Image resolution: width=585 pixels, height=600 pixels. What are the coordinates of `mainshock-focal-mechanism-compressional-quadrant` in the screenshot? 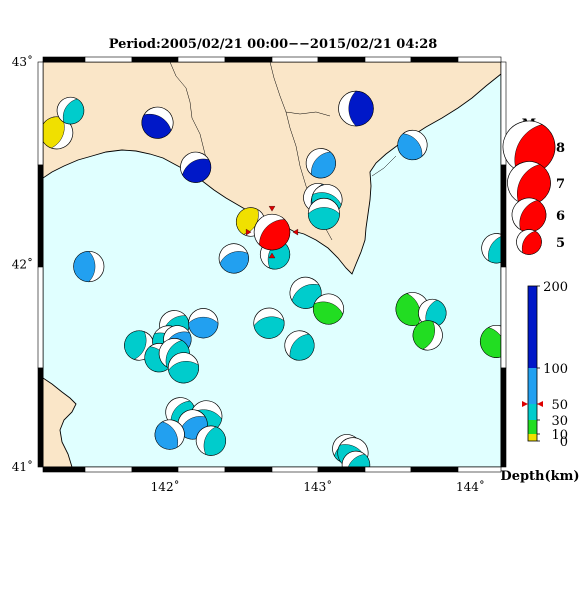 It's located at (275, 235).